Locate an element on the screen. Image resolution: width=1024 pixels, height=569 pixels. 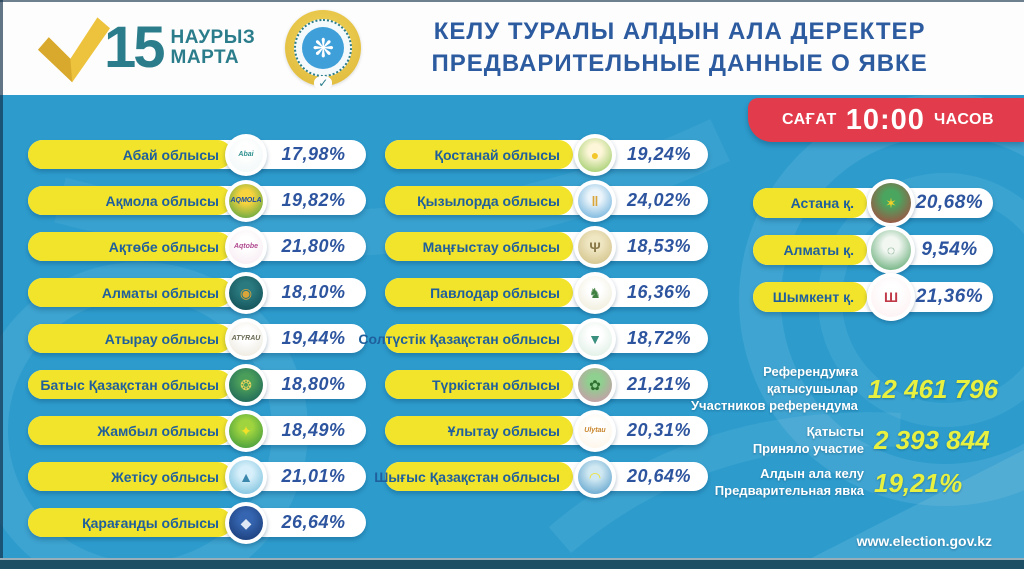
frame-edge-left is located at coordinates (1, 284).